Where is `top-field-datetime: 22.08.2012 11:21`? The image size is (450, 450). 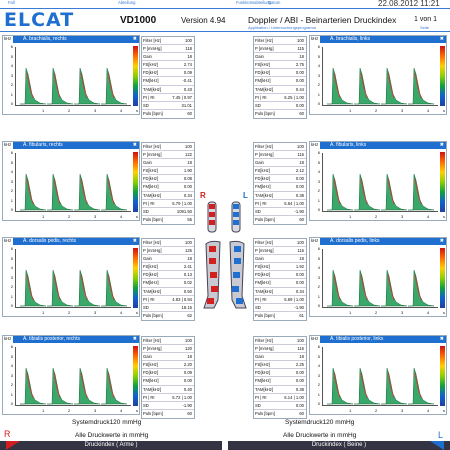 top-field-datetime: 22.08.2012 11:21 is located at coordinates (409, 4).